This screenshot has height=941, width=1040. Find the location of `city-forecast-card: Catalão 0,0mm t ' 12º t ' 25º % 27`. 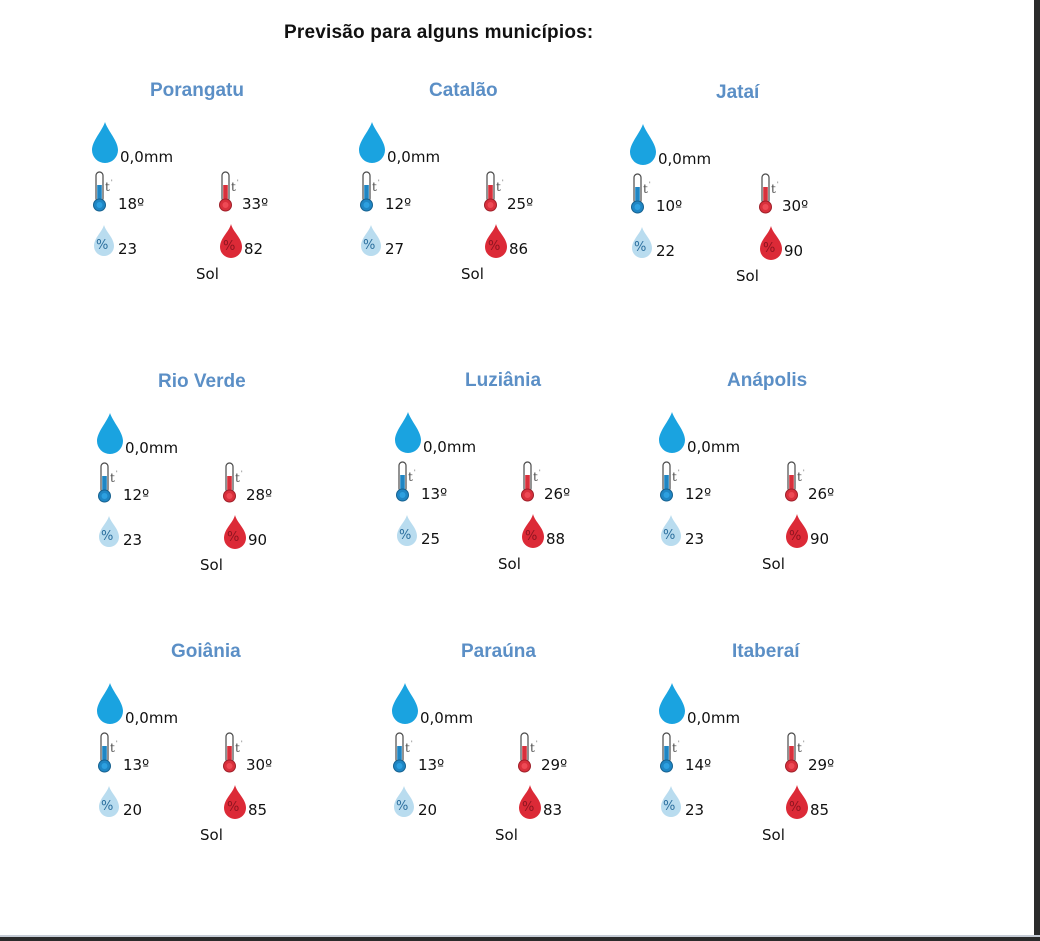

city-forecast-card: Catalão 0,0mm t ' 12º t ' 25º % 27 is located at coordinates (487, 181).